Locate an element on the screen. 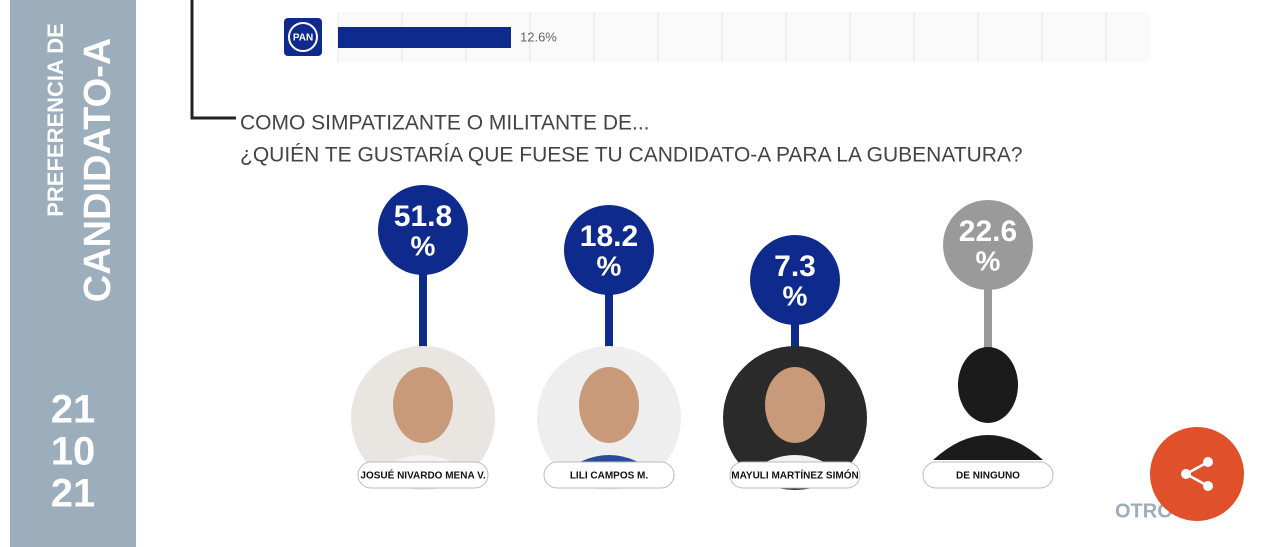  value: 18.2 is located at coordinates (609, 236).